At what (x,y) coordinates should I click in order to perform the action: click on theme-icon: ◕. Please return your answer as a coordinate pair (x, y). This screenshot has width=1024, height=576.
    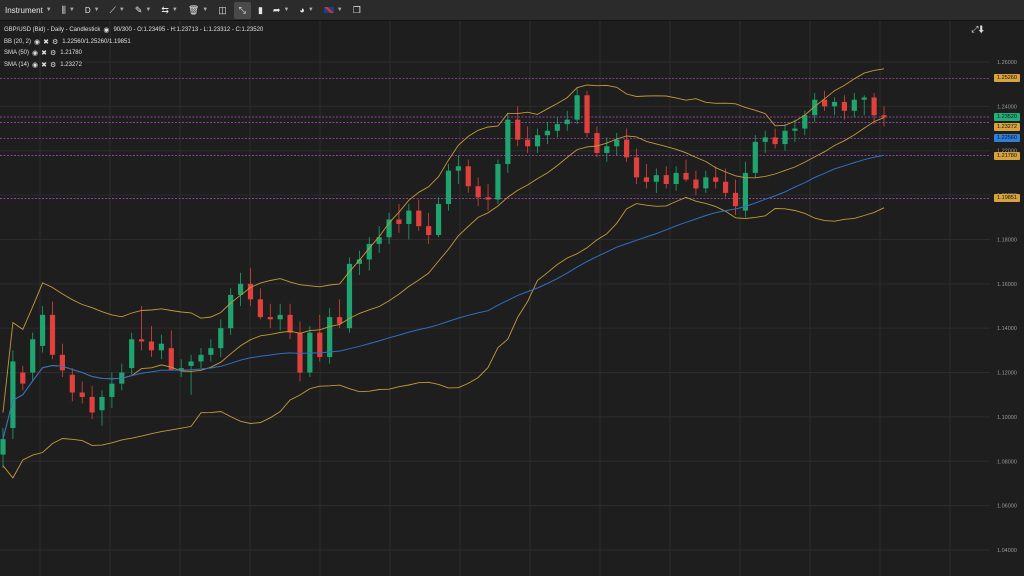
    Looking at the image, I should click on (302, 10).